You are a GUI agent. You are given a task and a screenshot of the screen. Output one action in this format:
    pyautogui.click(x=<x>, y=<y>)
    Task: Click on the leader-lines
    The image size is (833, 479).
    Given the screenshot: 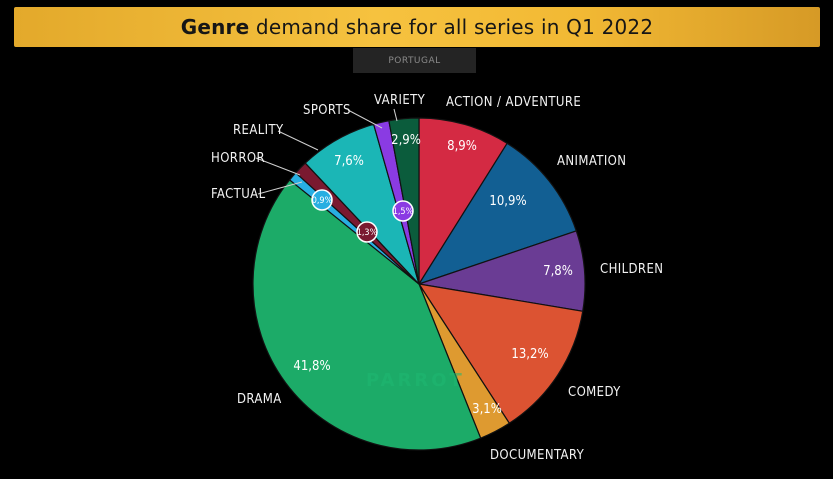 What is the action you would take?
    pyautogui.click(x=326, y=151)
    